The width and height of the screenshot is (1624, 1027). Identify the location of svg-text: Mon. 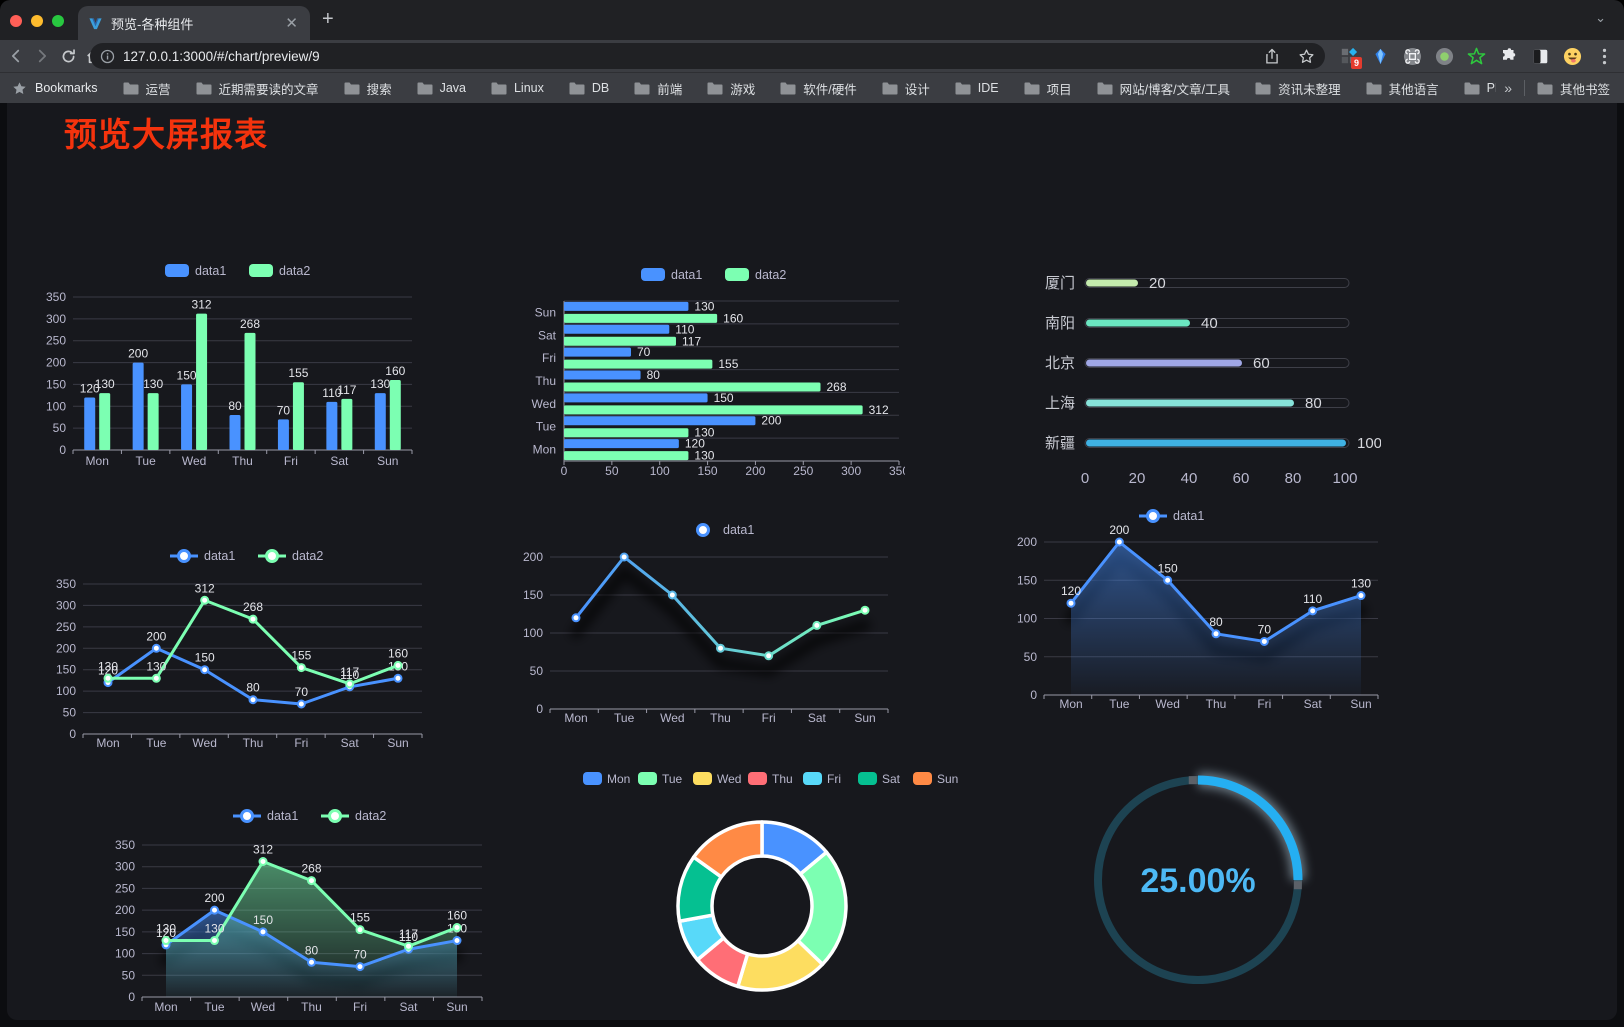
(107, 743).